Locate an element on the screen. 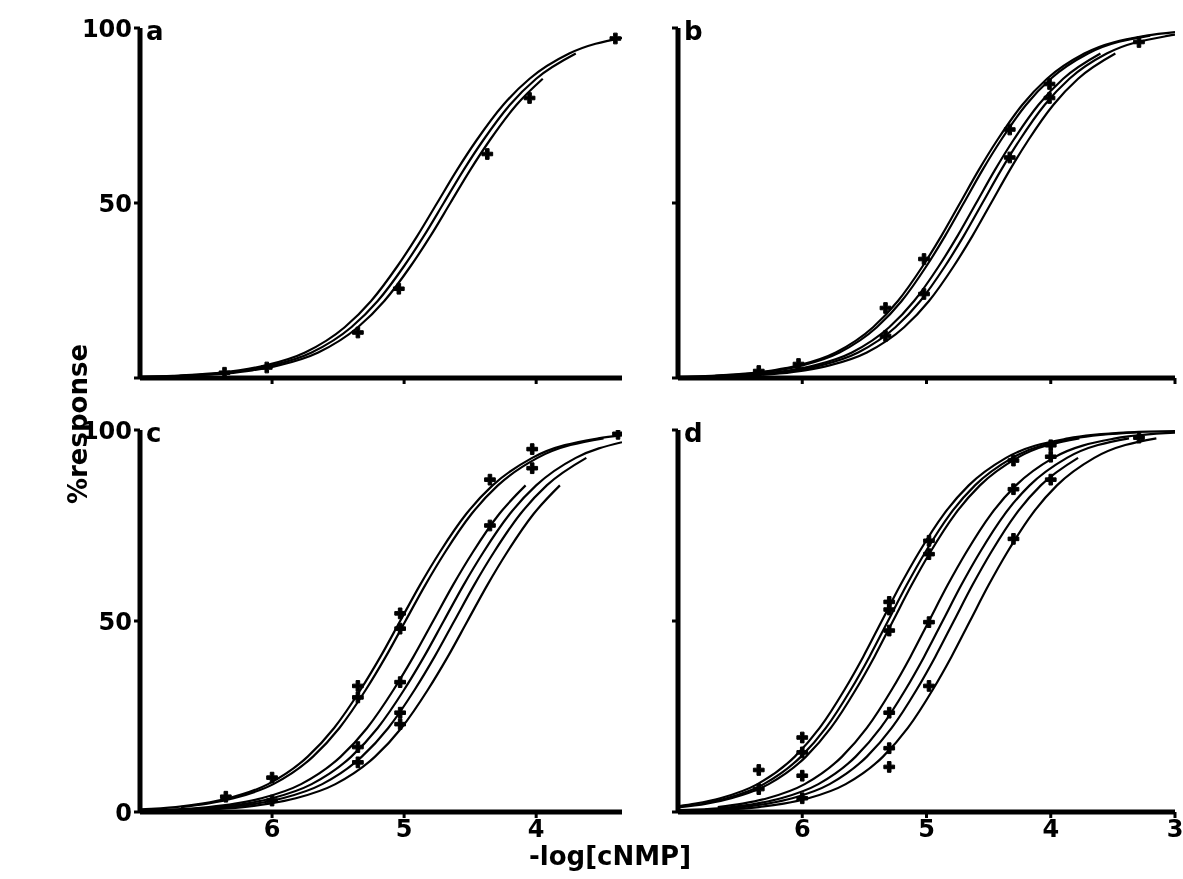 This screenshot has width=1183, height=879. x-axis-title: -log[cNMP] is located at coordinates (610, 856).